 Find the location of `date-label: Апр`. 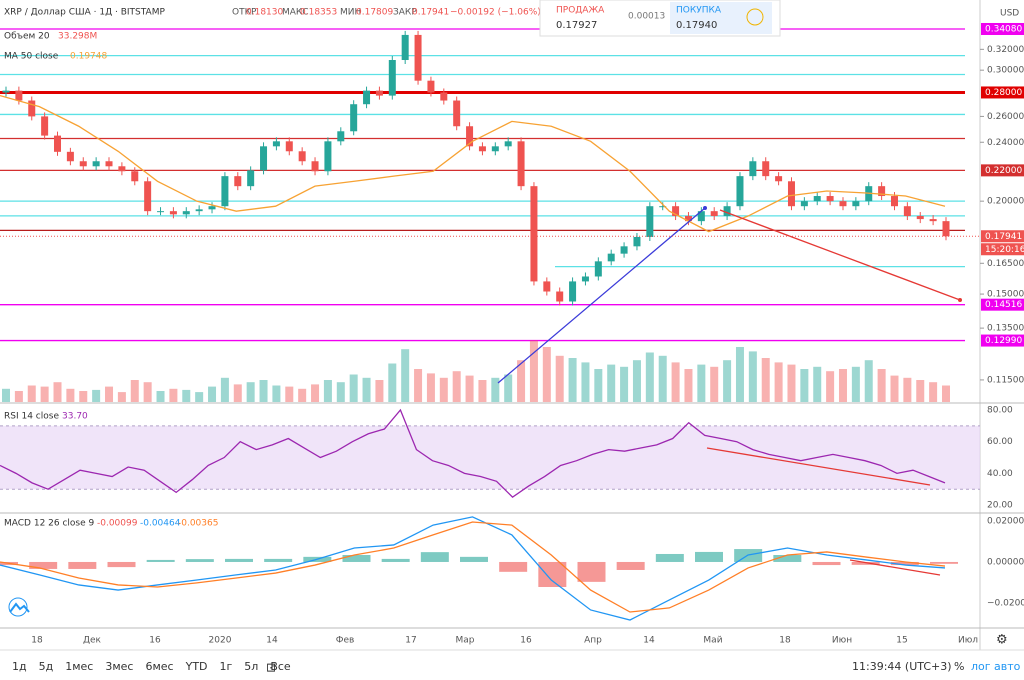

date-label: Апр is located at coordinates (593, 641).